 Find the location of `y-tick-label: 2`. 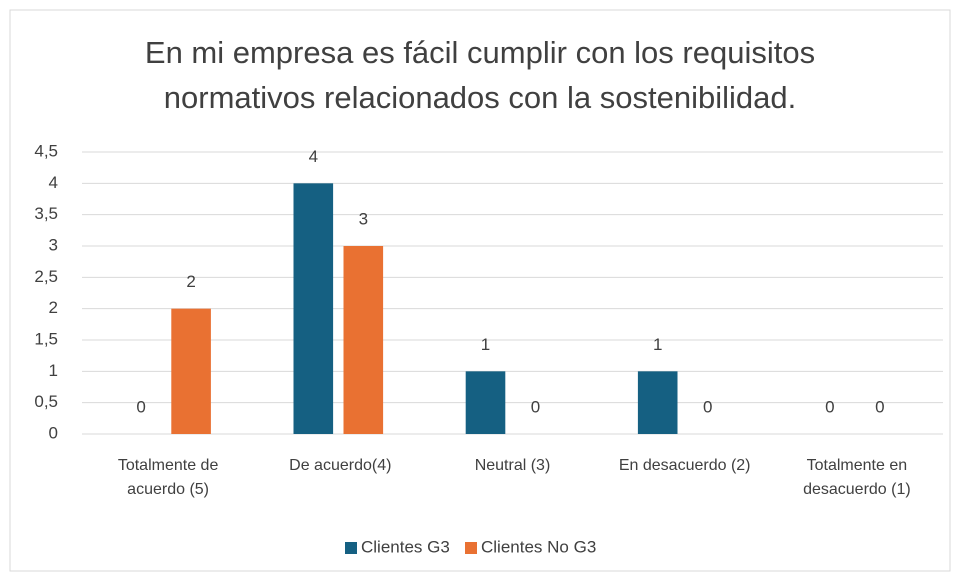

y-tick-label: 2 is located at coordinates (53, 307).